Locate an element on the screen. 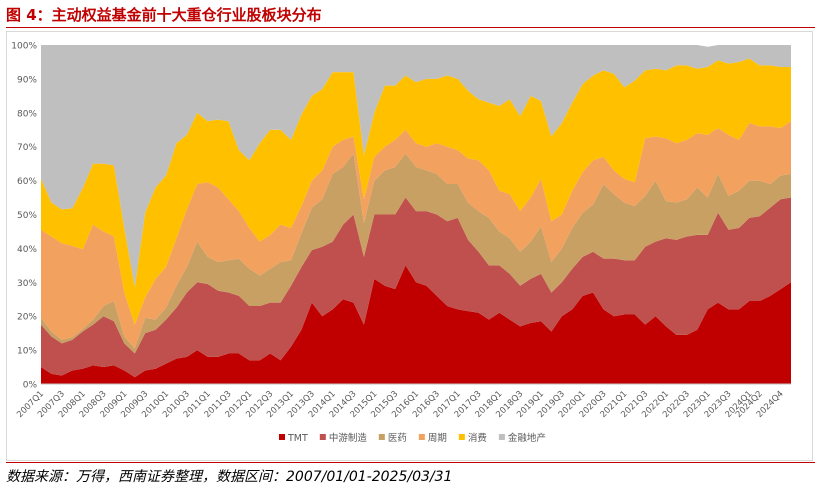 This screenshot has width=821, height=490. legend-label: TMT is located at coordinates (297, 438).